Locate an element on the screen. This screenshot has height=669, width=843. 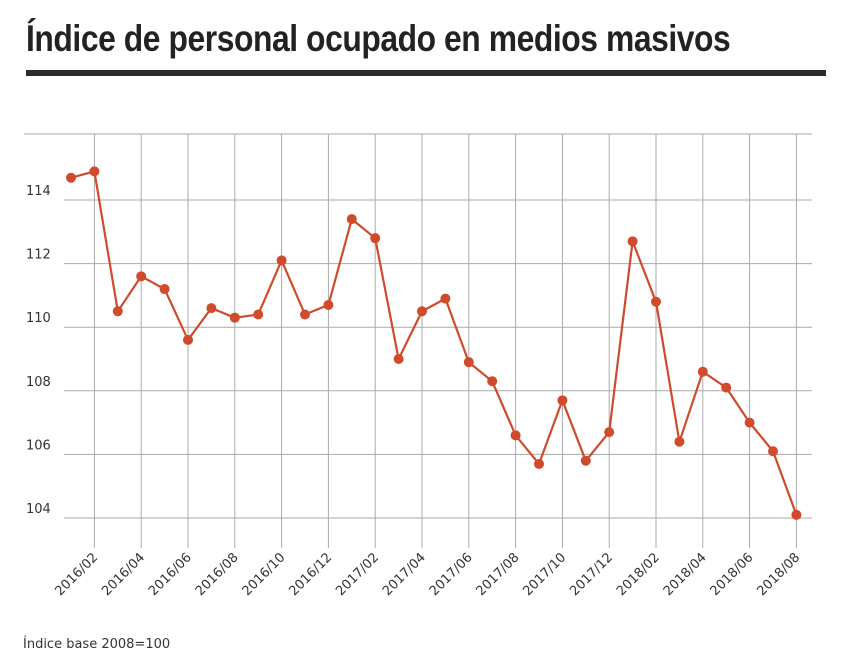
x-tick-label: 2017/10 is located at coordinates (544, 574).